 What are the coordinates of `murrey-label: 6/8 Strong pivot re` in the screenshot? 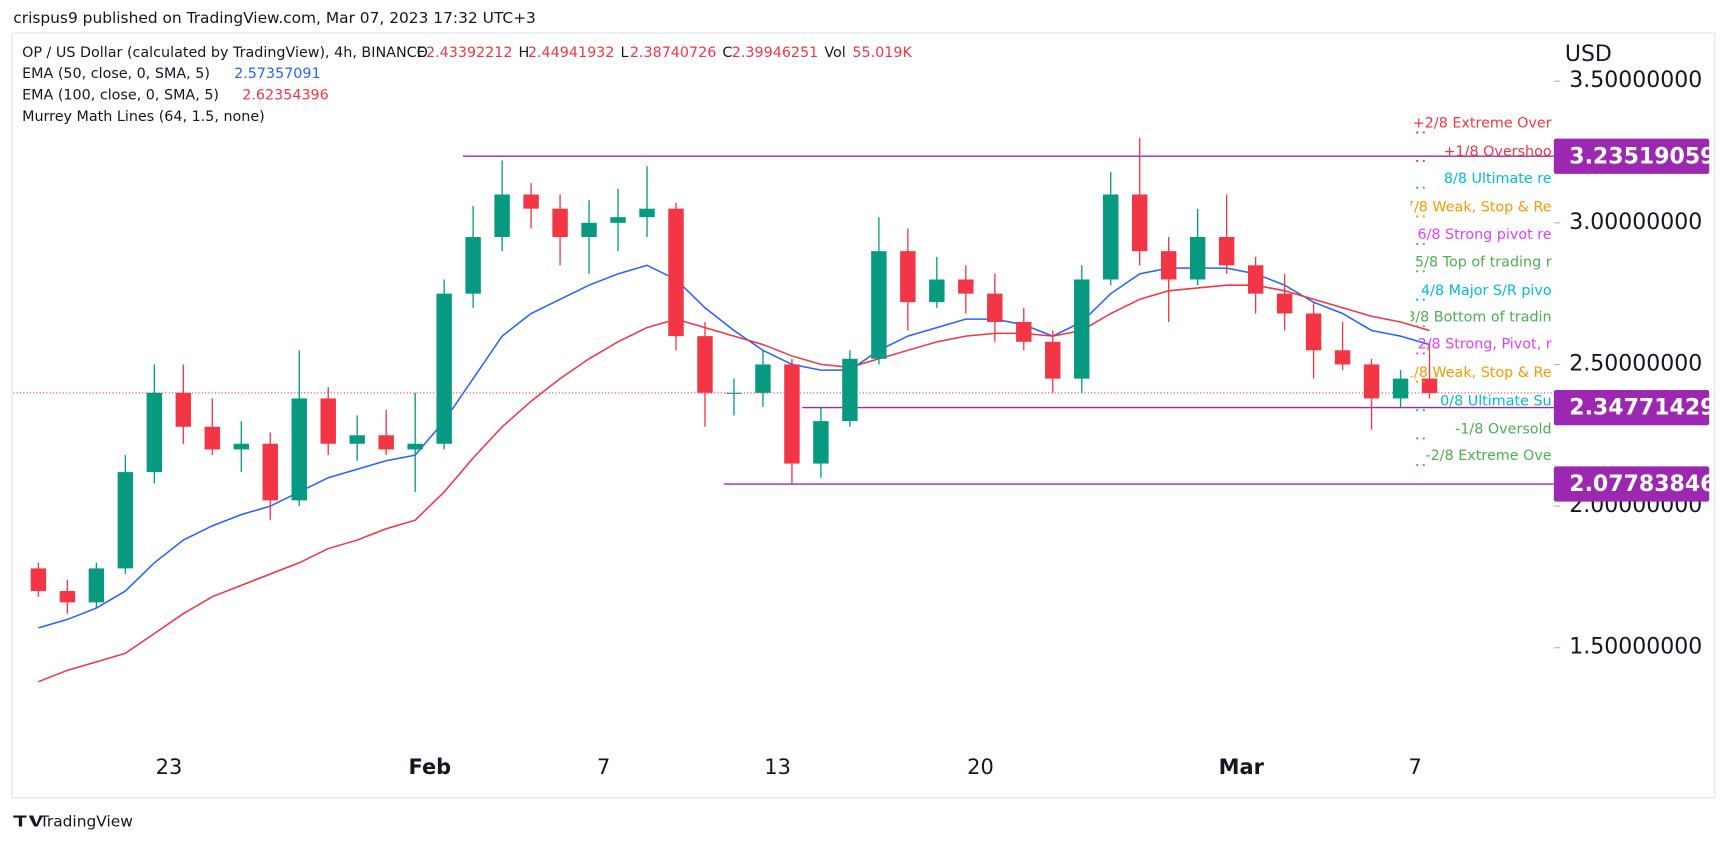 It's located at (1484, 235).